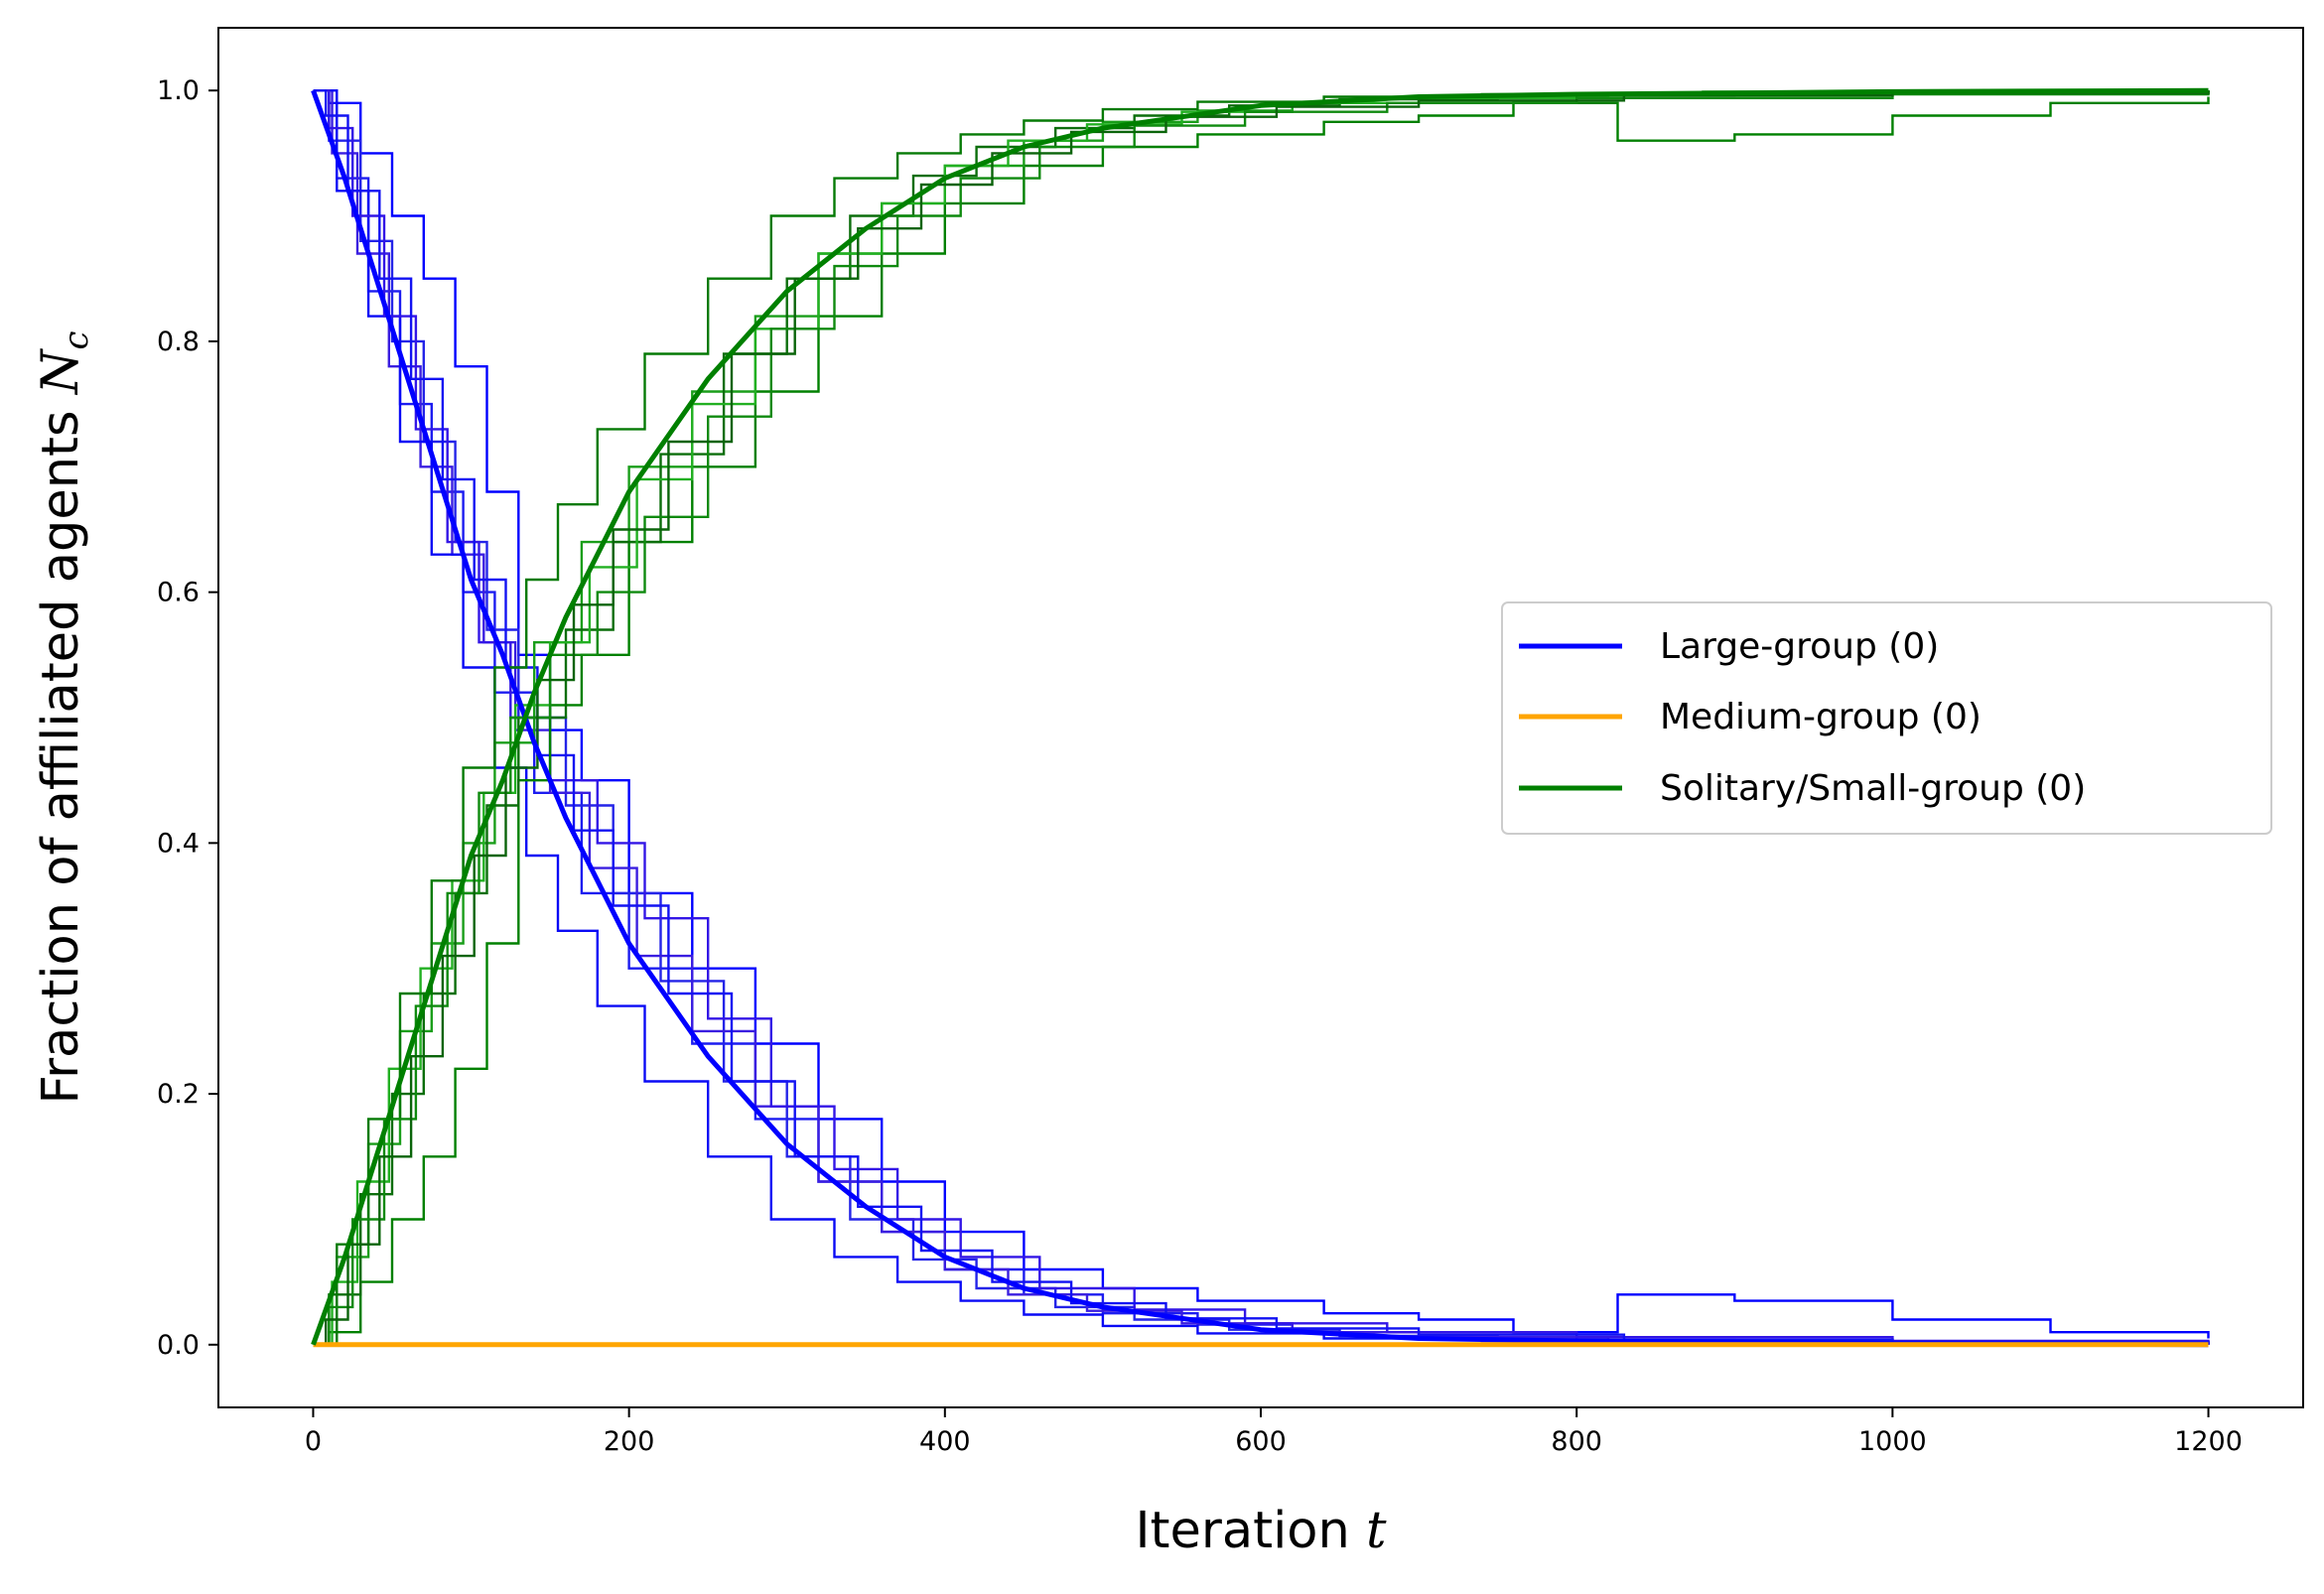 This screenshot has height=1594, width=2324. I want to click on x-axis-title: Iteration t, so click(1261, 1531).